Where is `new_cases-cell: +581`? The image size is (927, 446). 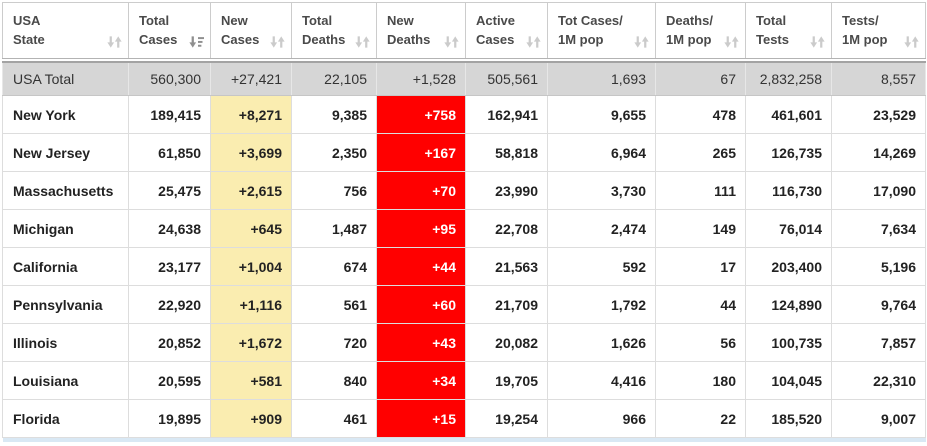 new_cases-cell: +581 is located at coordinates (251, 380).